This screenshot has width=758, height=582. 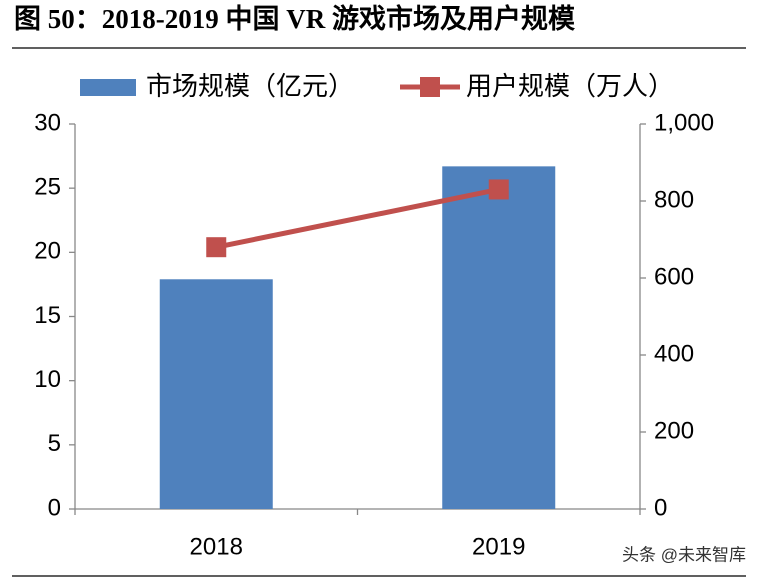 I want to click on legend-marker, so click(x=430, y=87).